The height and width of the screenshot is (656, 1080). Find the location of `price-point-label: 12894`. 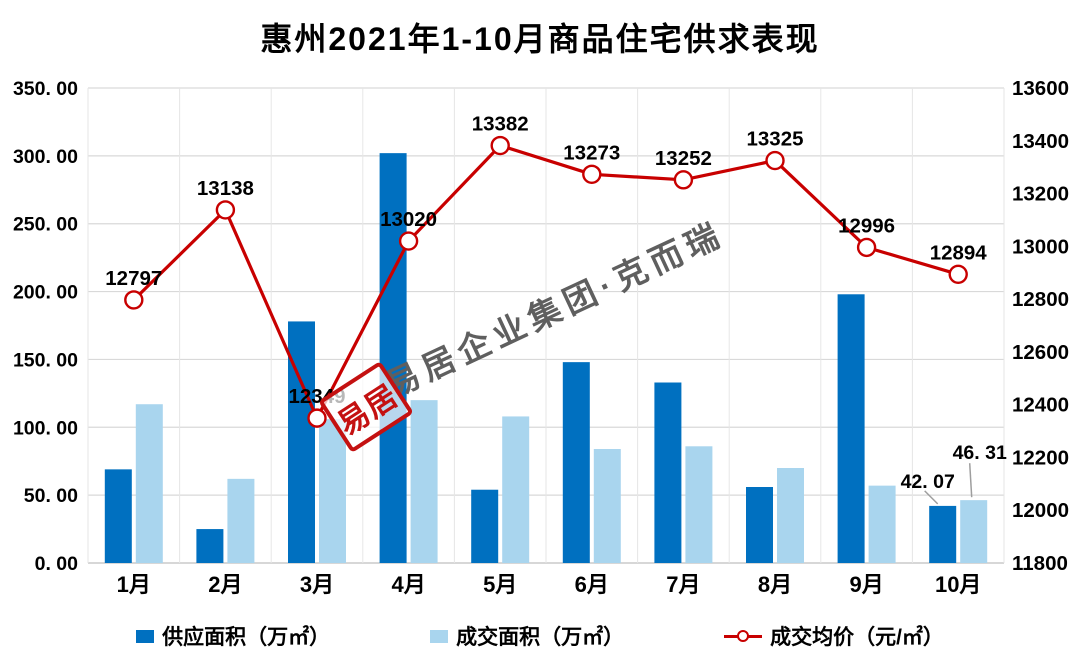

price-point-label: 12894 is located at coordinates (959, 252).